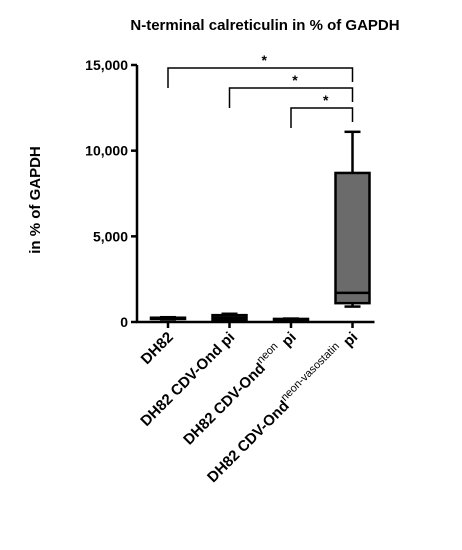 The width and height of the screenshot is (462, 550). Describe the element at coordinates (35, 200) in the screenshot. I see `y-axis-label: in % of GAPDH` at that location.